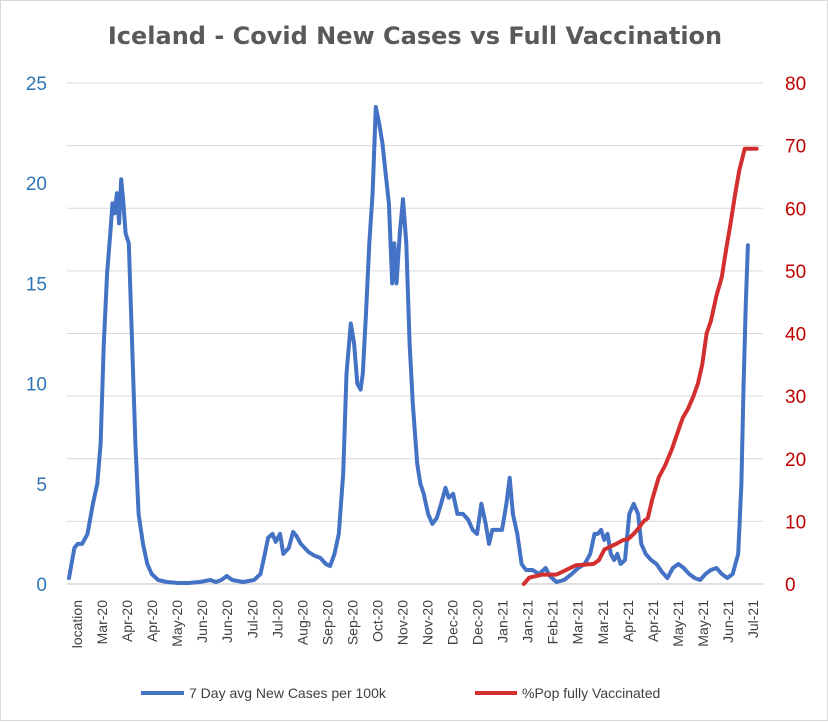 This screenshot has height=722, width=828. I want to click on right-axis-tick-label: 60, so click(795, 209).